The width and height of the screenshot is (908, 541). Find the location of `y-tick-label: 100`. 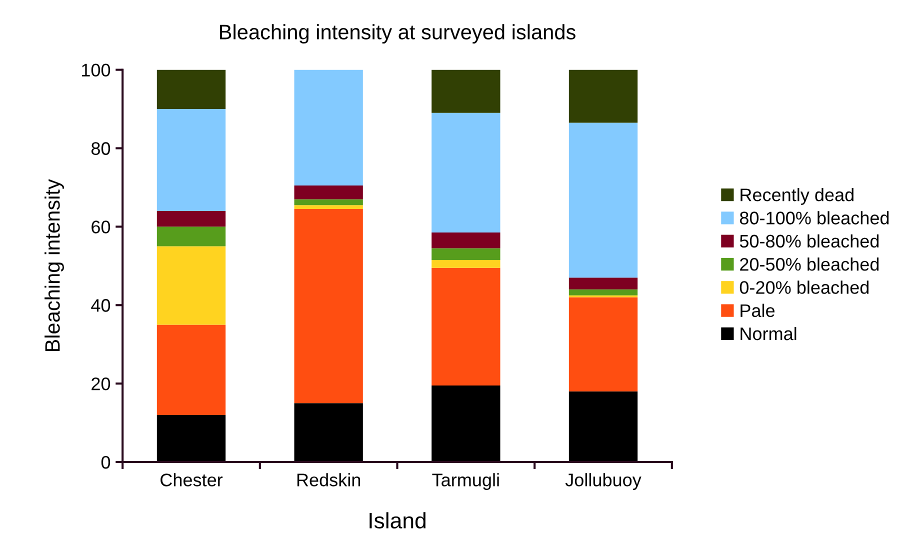

y-tick-label: 100 is located at coordinates (96, 70).